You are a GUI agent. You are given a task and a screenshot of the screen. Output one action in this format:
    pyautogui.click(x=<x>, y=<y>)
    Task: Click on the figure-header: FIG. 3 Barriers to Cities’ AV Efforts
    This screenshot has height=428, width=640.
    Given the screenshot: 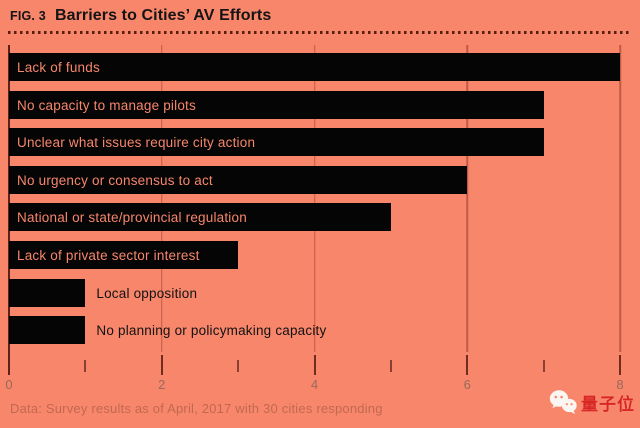 What is the action you would take?
    pyautogui.click(x=140, y=16)
    